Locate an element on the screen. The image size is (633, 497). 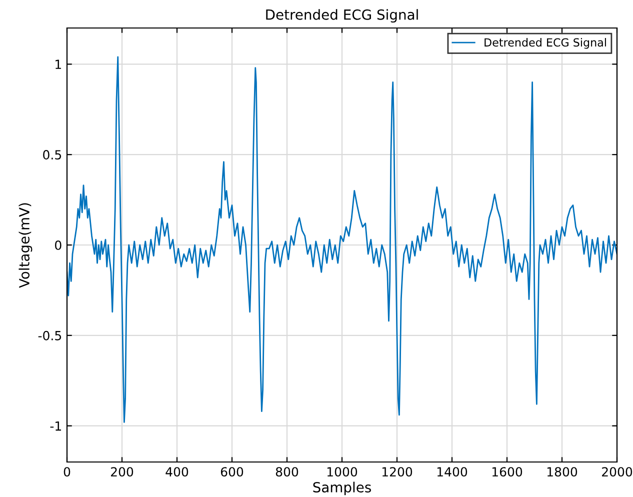
x-tick-label: 600 is located at coordinates (232, 472).